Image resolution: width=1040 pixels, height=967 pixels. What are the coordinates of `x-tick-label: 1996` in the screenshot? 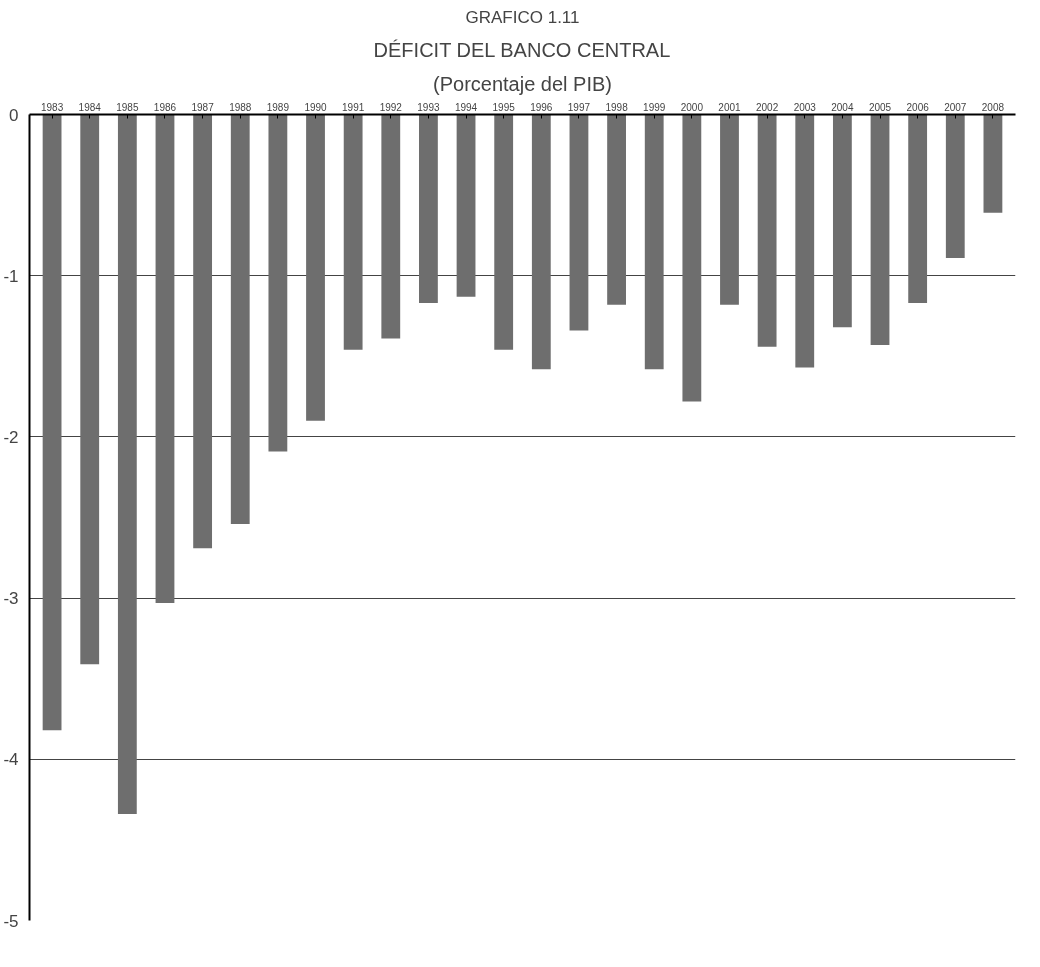 It's located at (541, 107).